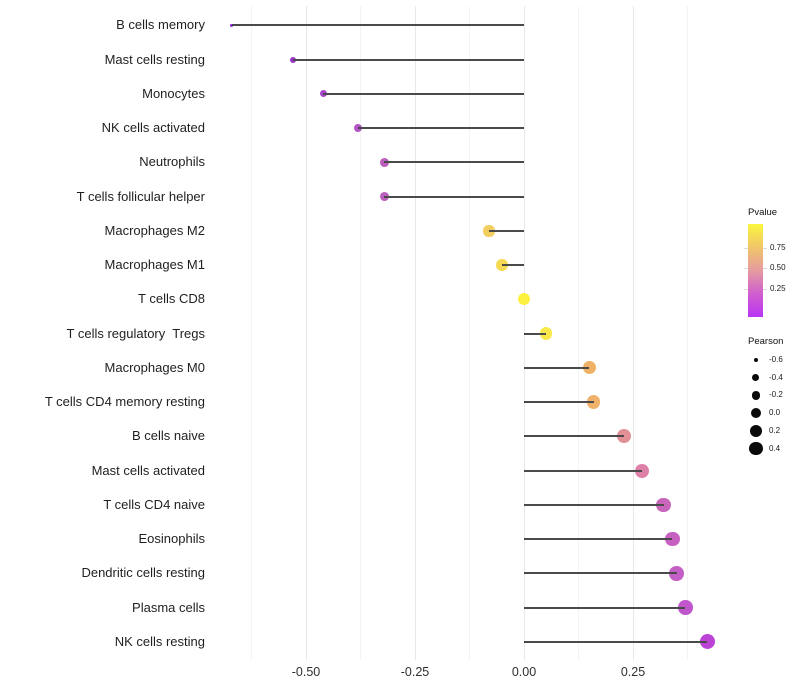  I want to click on category-label: B cells naive, so click(168, 436).